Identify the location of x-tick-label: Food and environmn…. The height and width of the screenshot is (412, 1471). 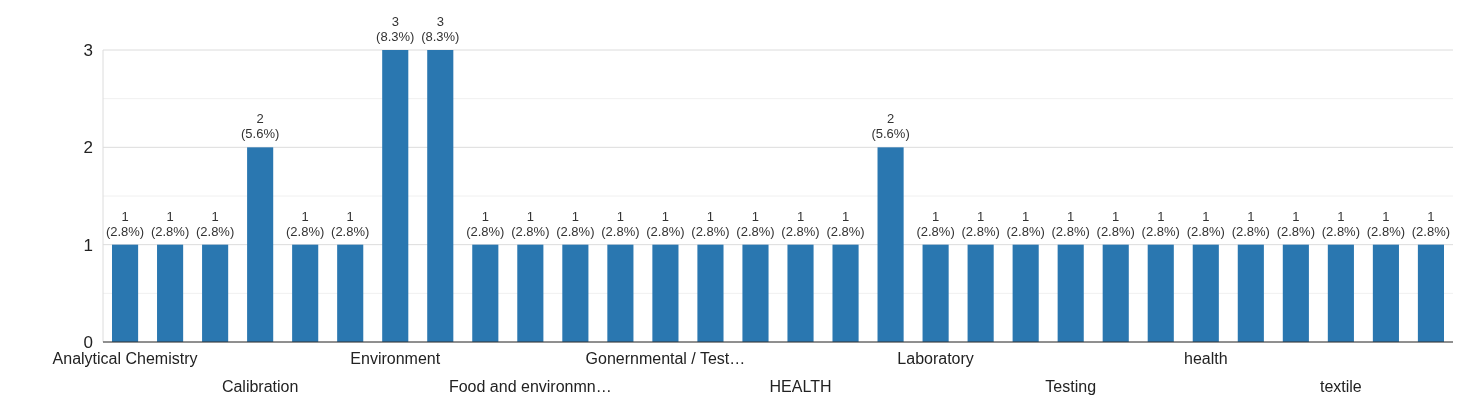
(530, 386).